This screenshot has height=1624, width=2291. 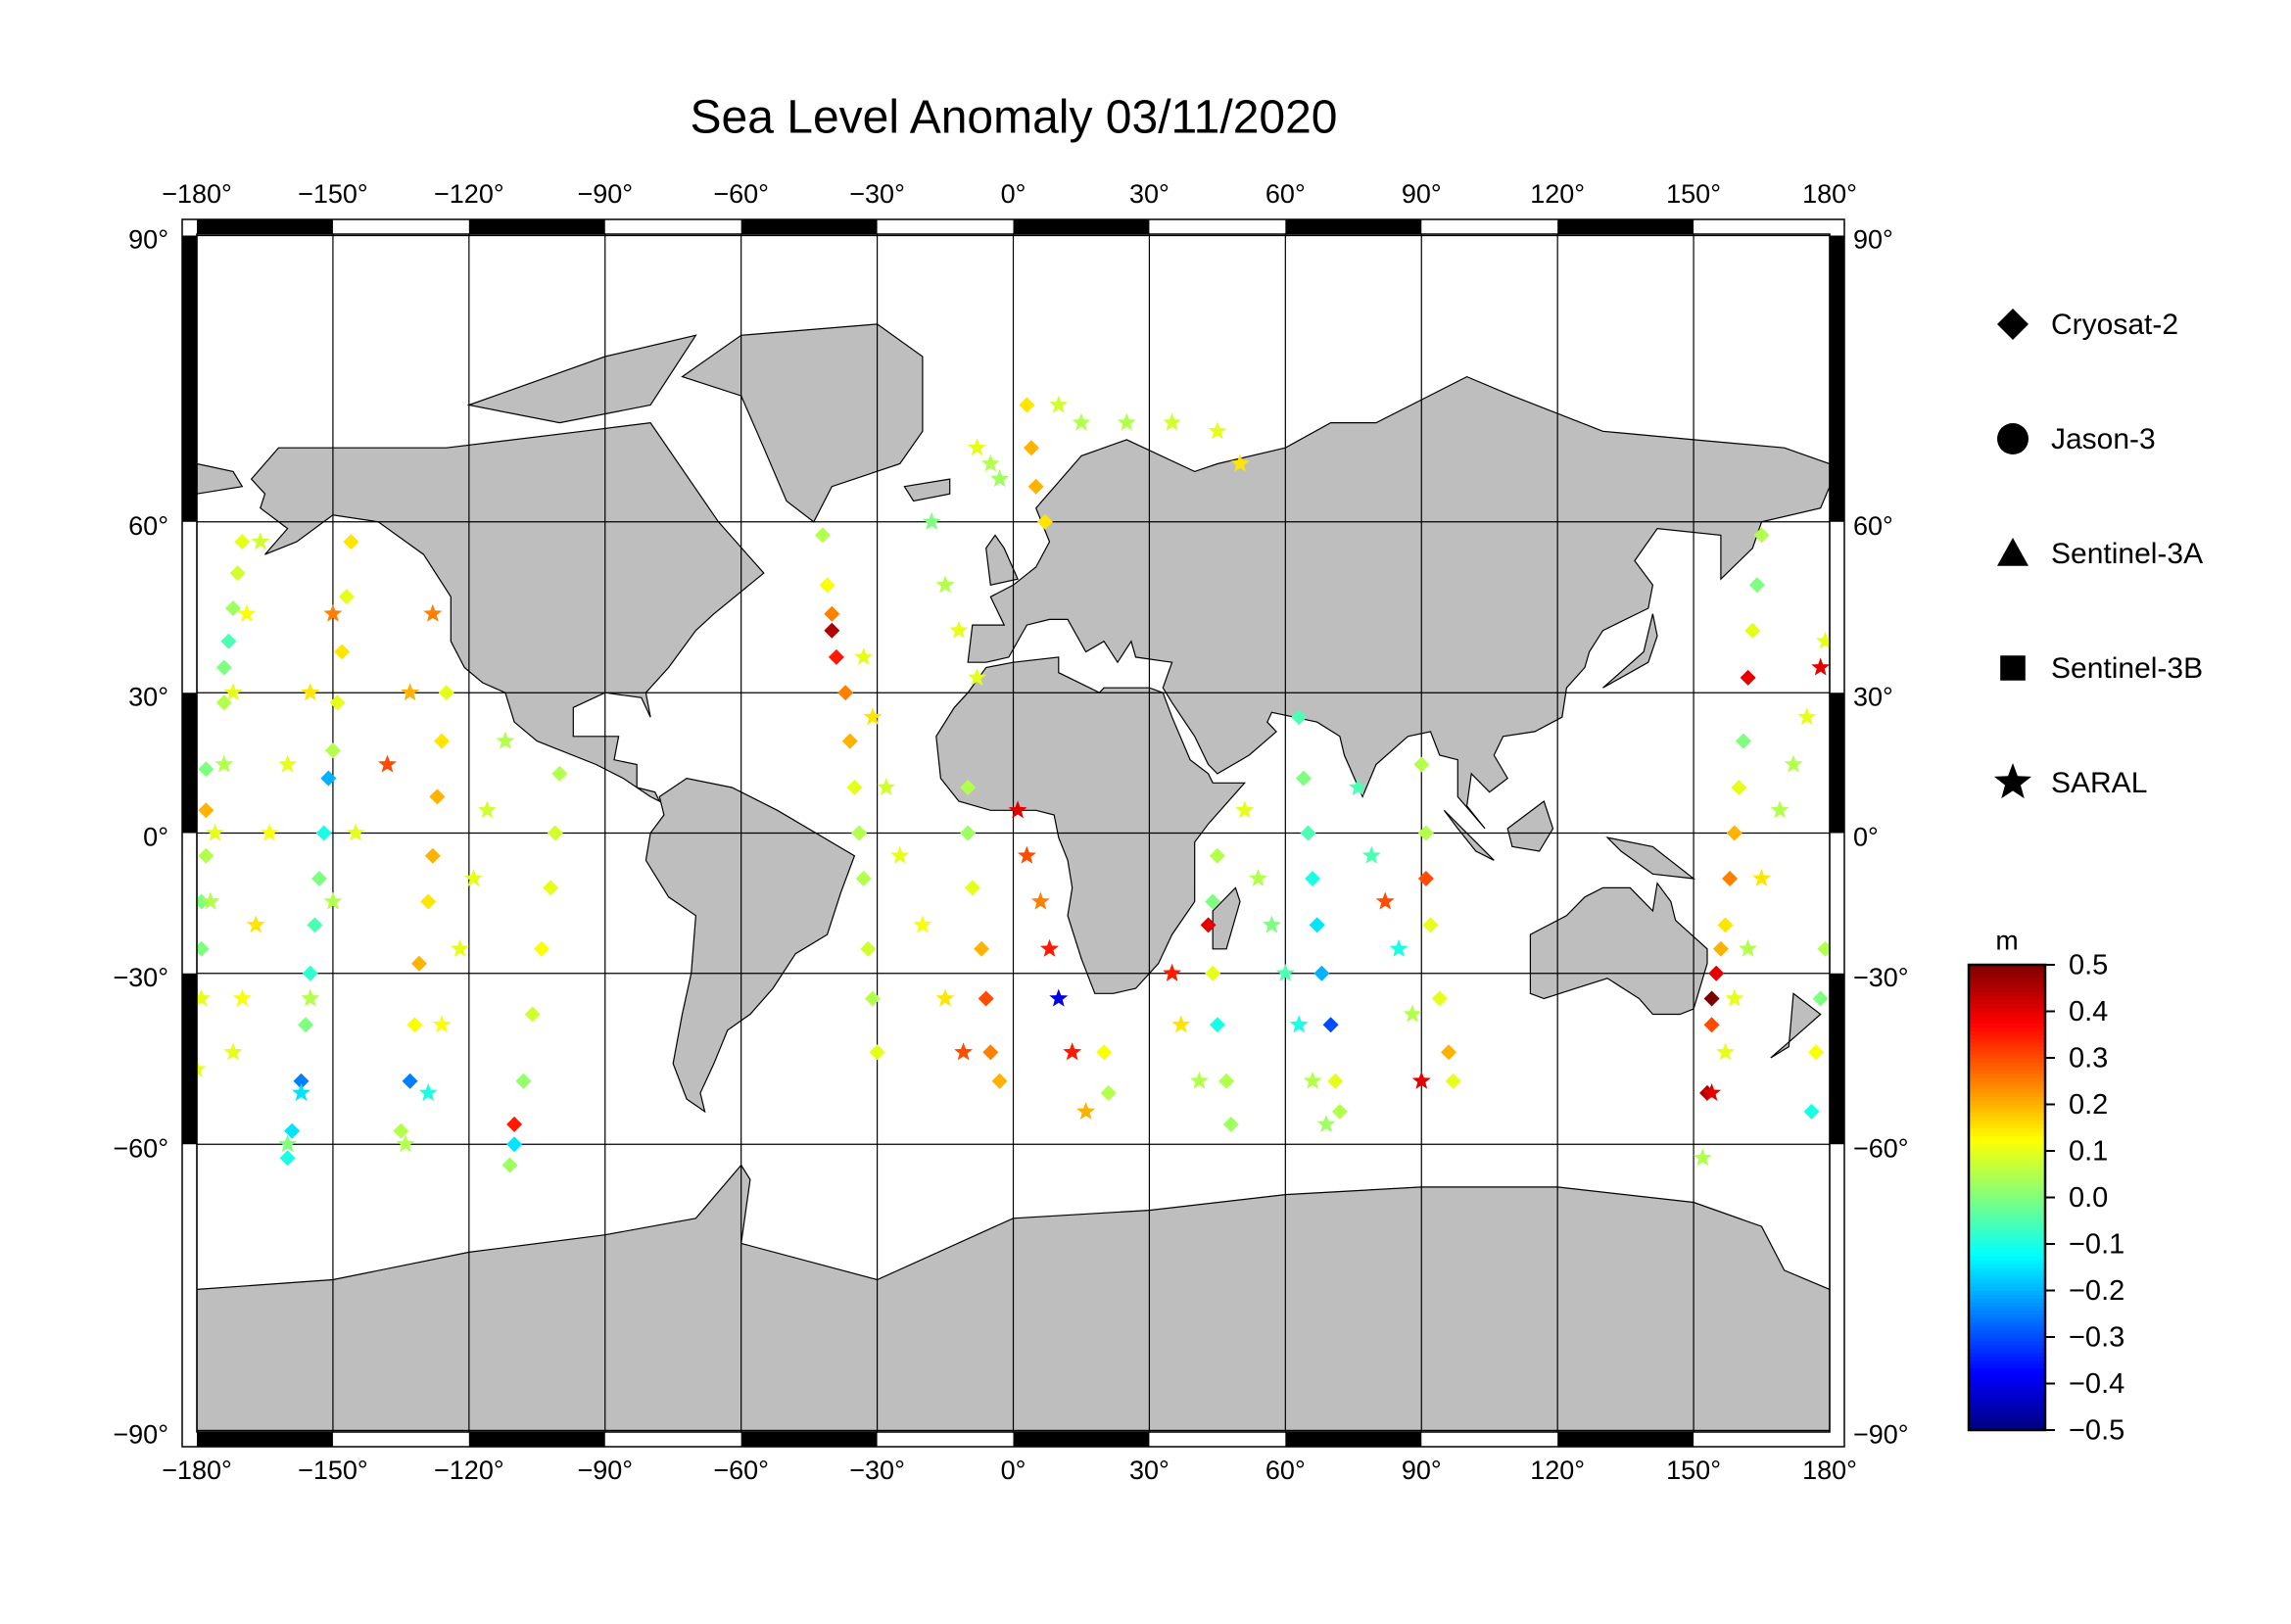 I want to click on y-tick-label: 90°, so click(x=1873, y=240).